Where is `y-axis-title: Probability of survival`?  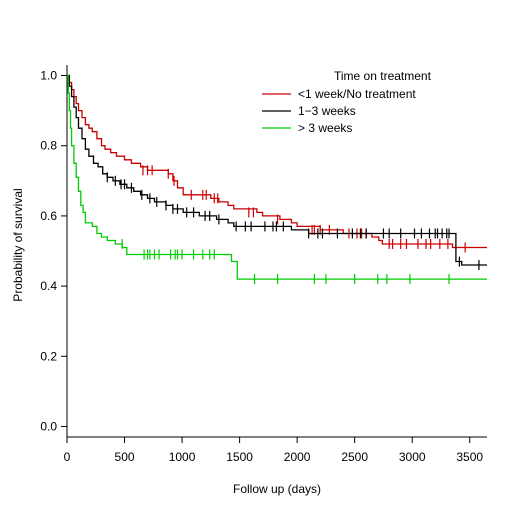
y-axis-title: Probability of survival is located at coordinates (18, 244).